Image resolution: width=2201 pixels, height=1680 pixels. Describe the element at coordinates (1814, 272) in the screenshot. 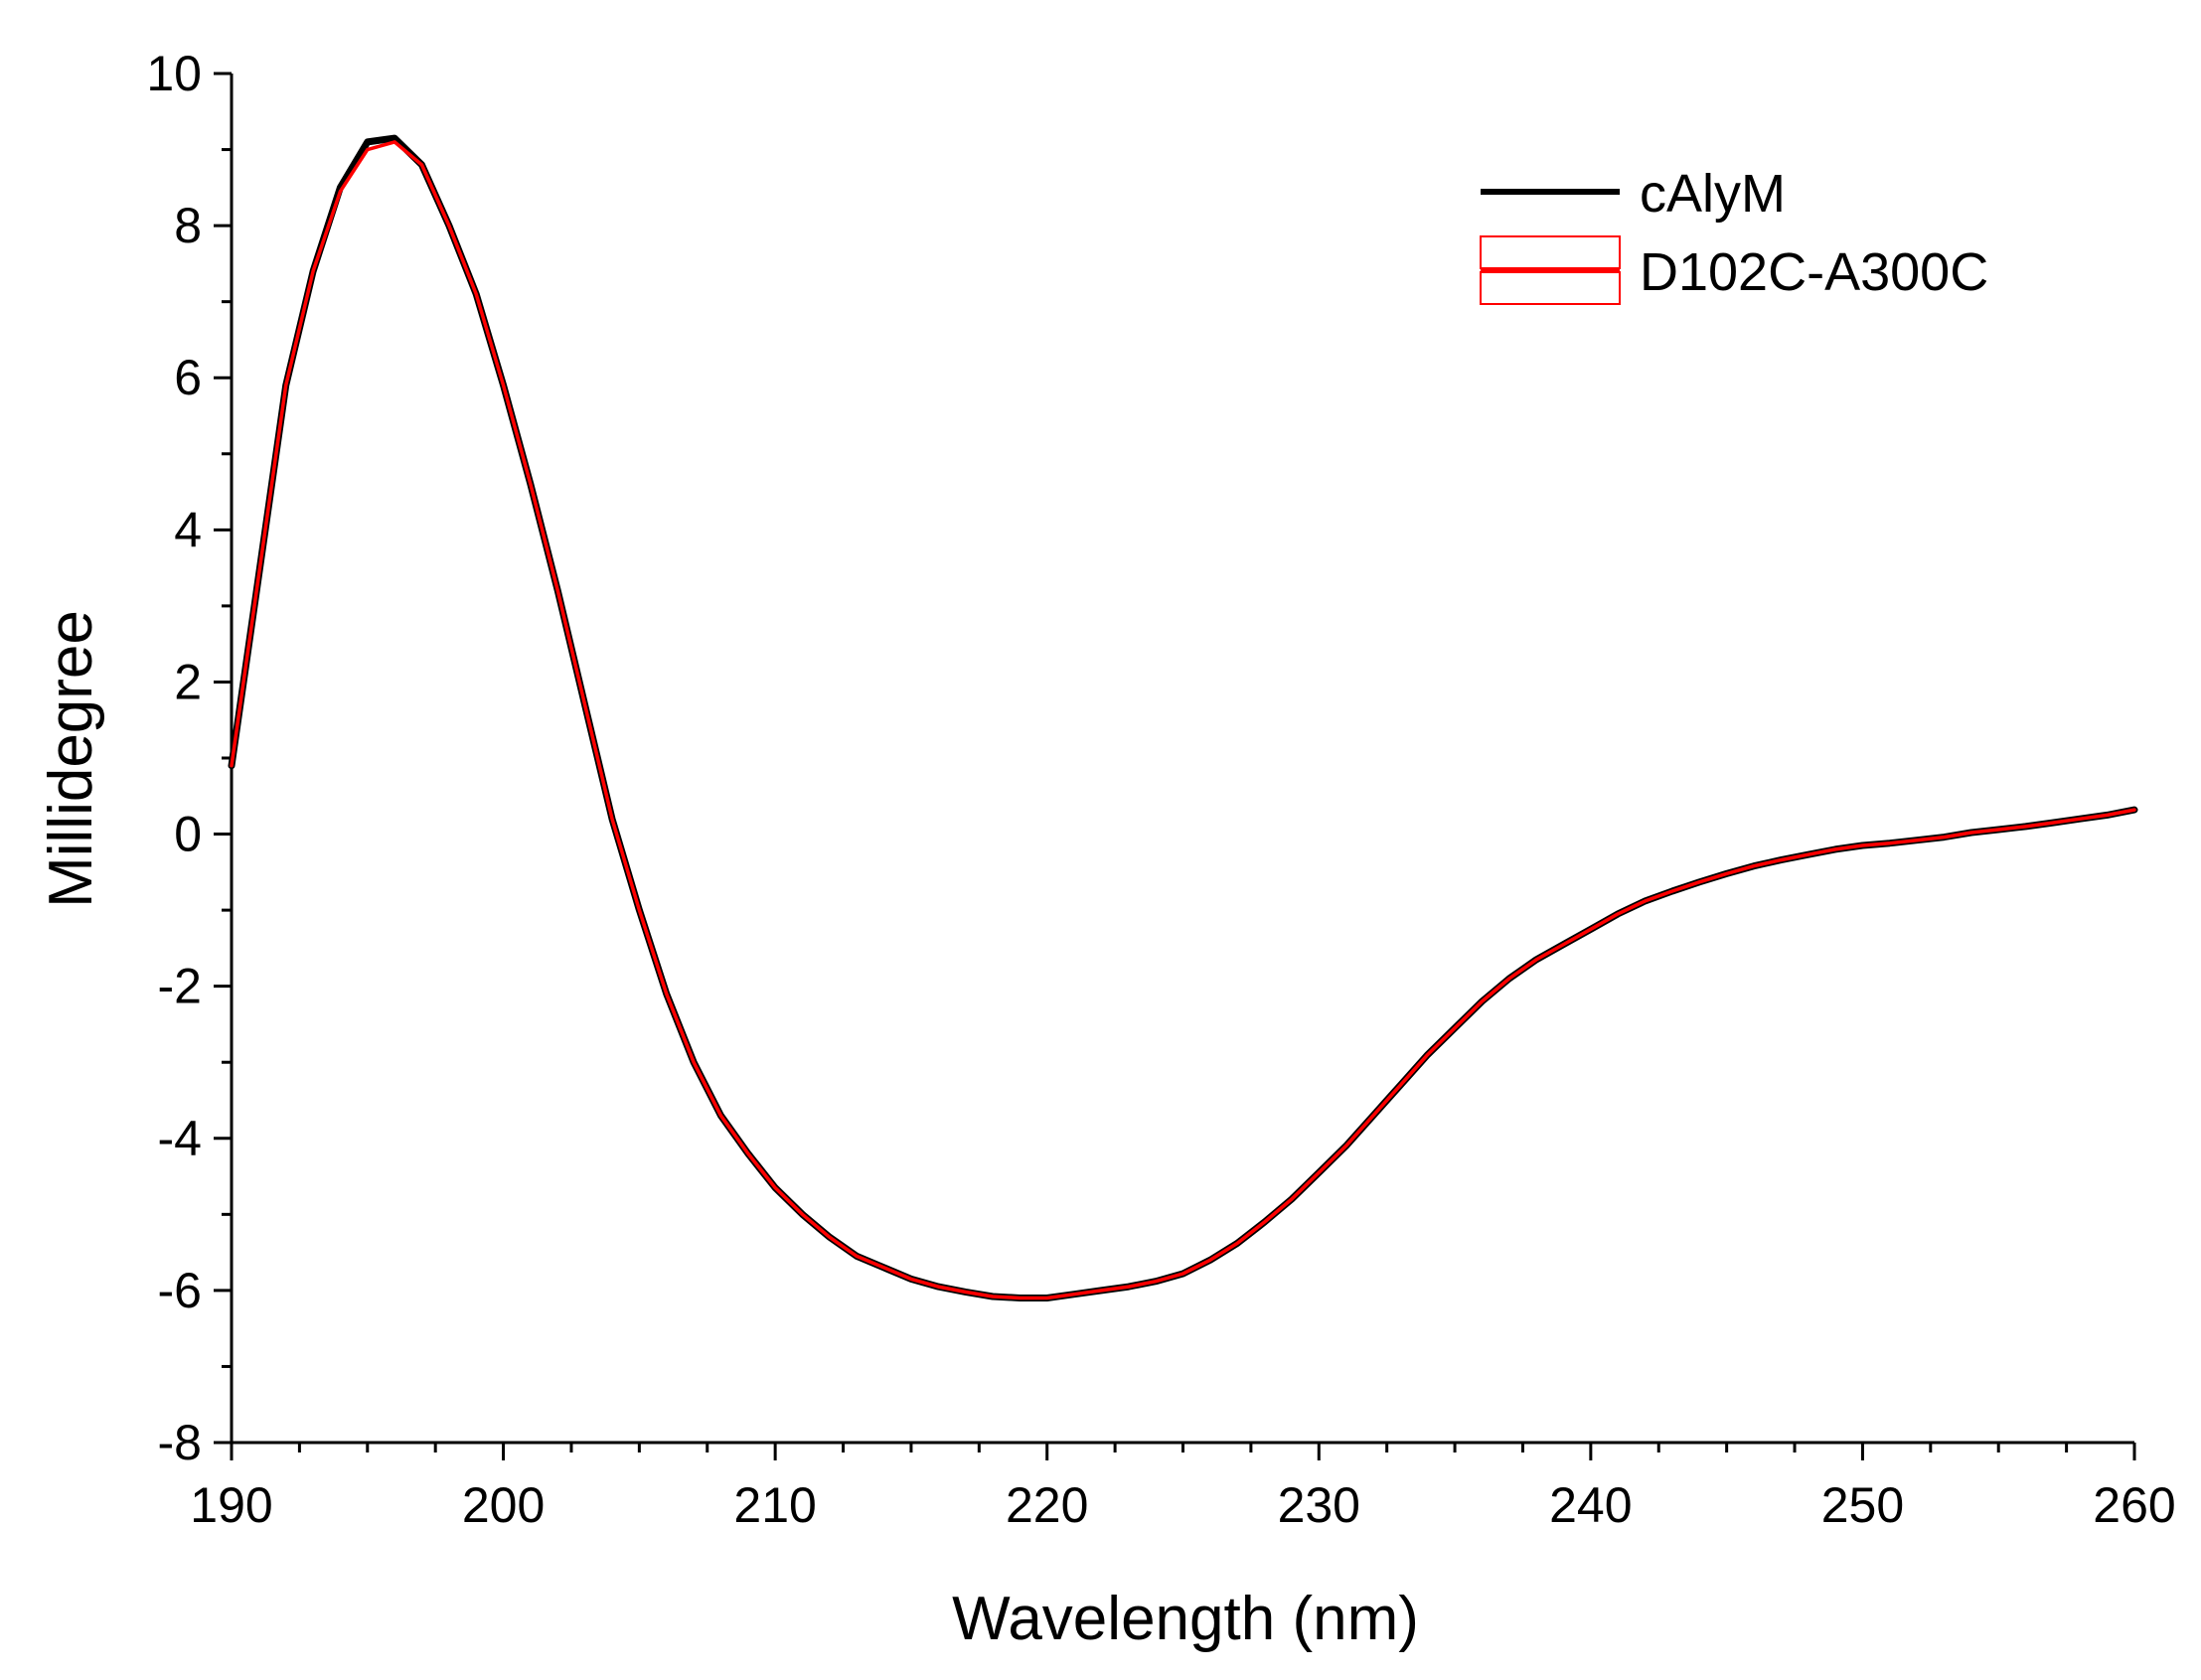

I see `legend-label-d102c-a300c: D102C-A300C` at that location.